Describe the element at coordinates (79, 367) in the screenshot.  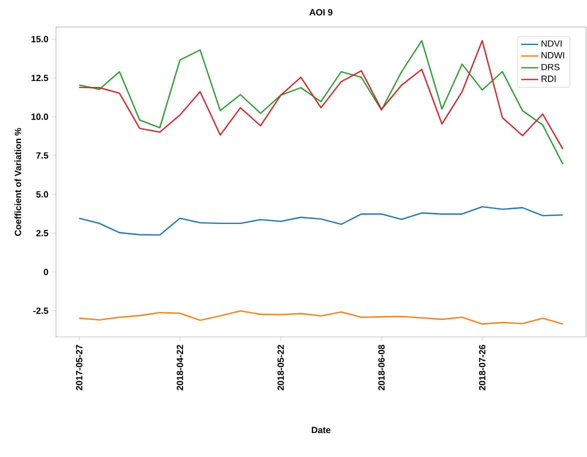
I see `x-tick-label: 2017-05-27` at that location.